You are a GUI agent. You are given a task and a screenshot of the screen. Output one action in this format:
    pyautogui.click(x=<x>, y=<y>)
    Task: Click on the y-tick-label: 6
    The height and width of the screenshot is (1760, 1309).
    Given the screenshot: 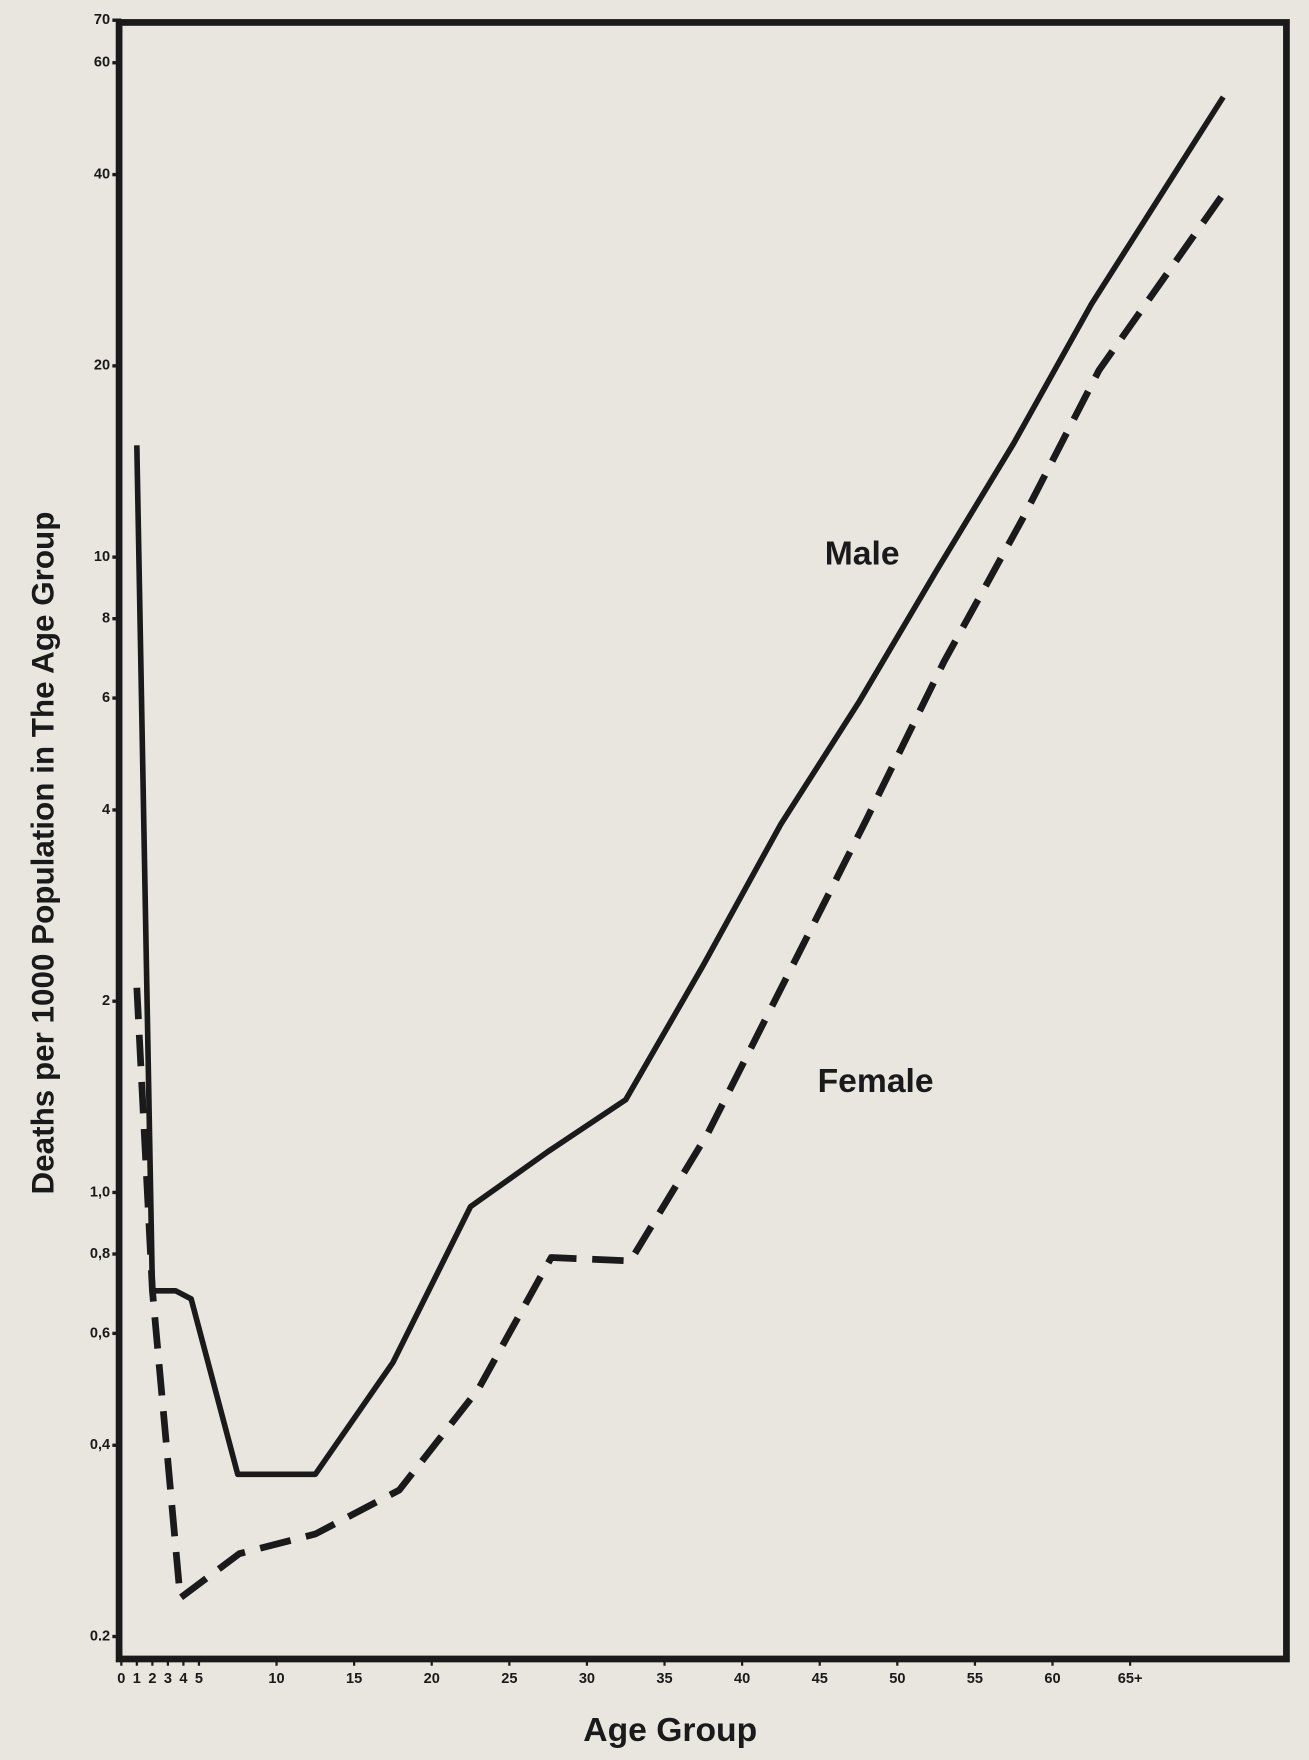 What is the action you would take?
    pyautogui.click(x=106, y=698)
    